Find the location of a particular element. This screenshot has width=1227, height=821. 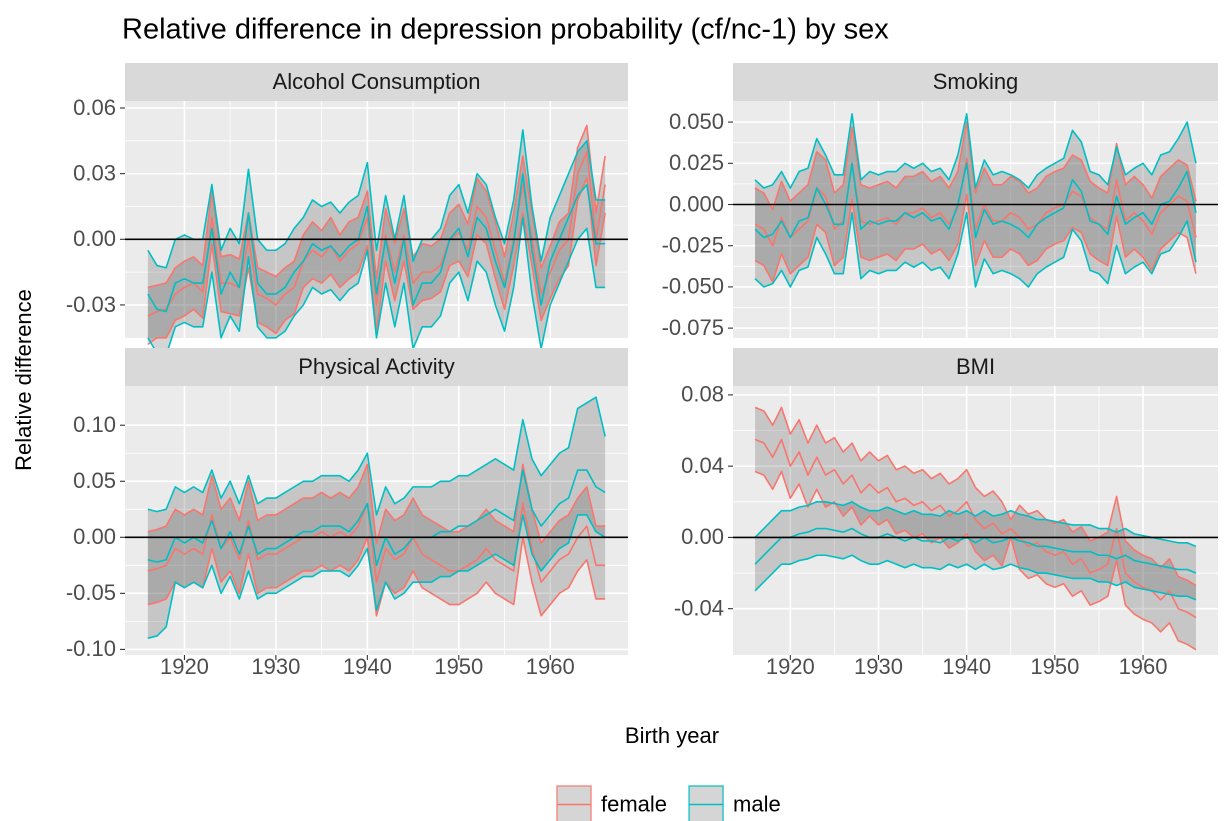

y-tick-label: -0.03 is located at coordinates (91, 304).